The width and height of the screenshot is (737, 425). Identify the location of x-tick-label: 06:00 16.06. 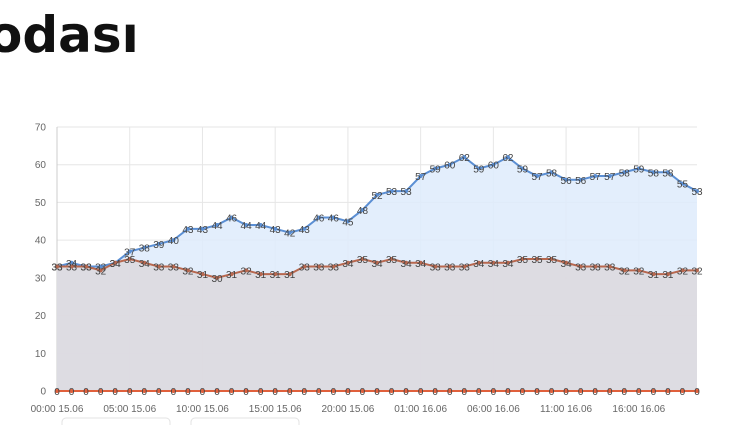
(493, 409).